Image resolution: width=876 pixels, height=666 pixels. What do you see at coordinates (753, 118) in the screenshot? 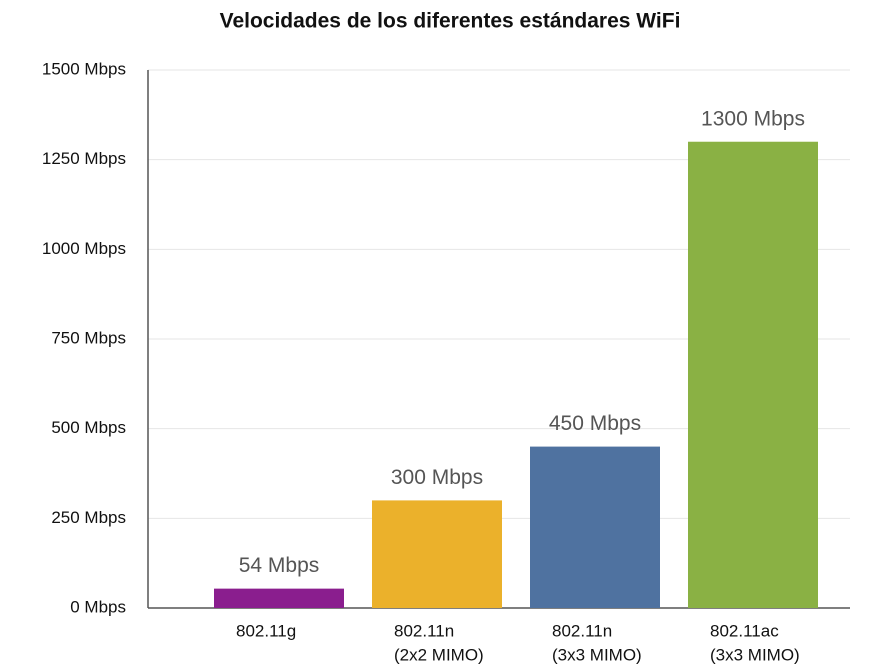
I see `data-label: 1300 Mbps` at bounding box center [753, 118].